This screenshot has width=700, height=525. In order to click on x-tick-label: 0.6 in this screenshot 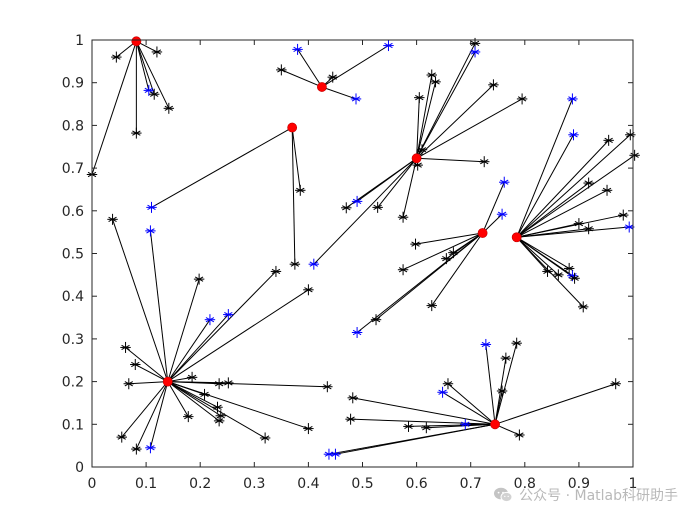, I will do `click(416, 484)`.